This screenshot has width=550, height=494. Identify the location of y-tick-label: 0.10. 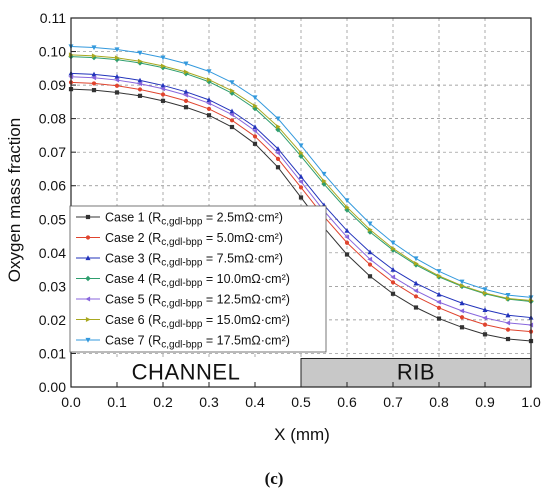
(52, 52).